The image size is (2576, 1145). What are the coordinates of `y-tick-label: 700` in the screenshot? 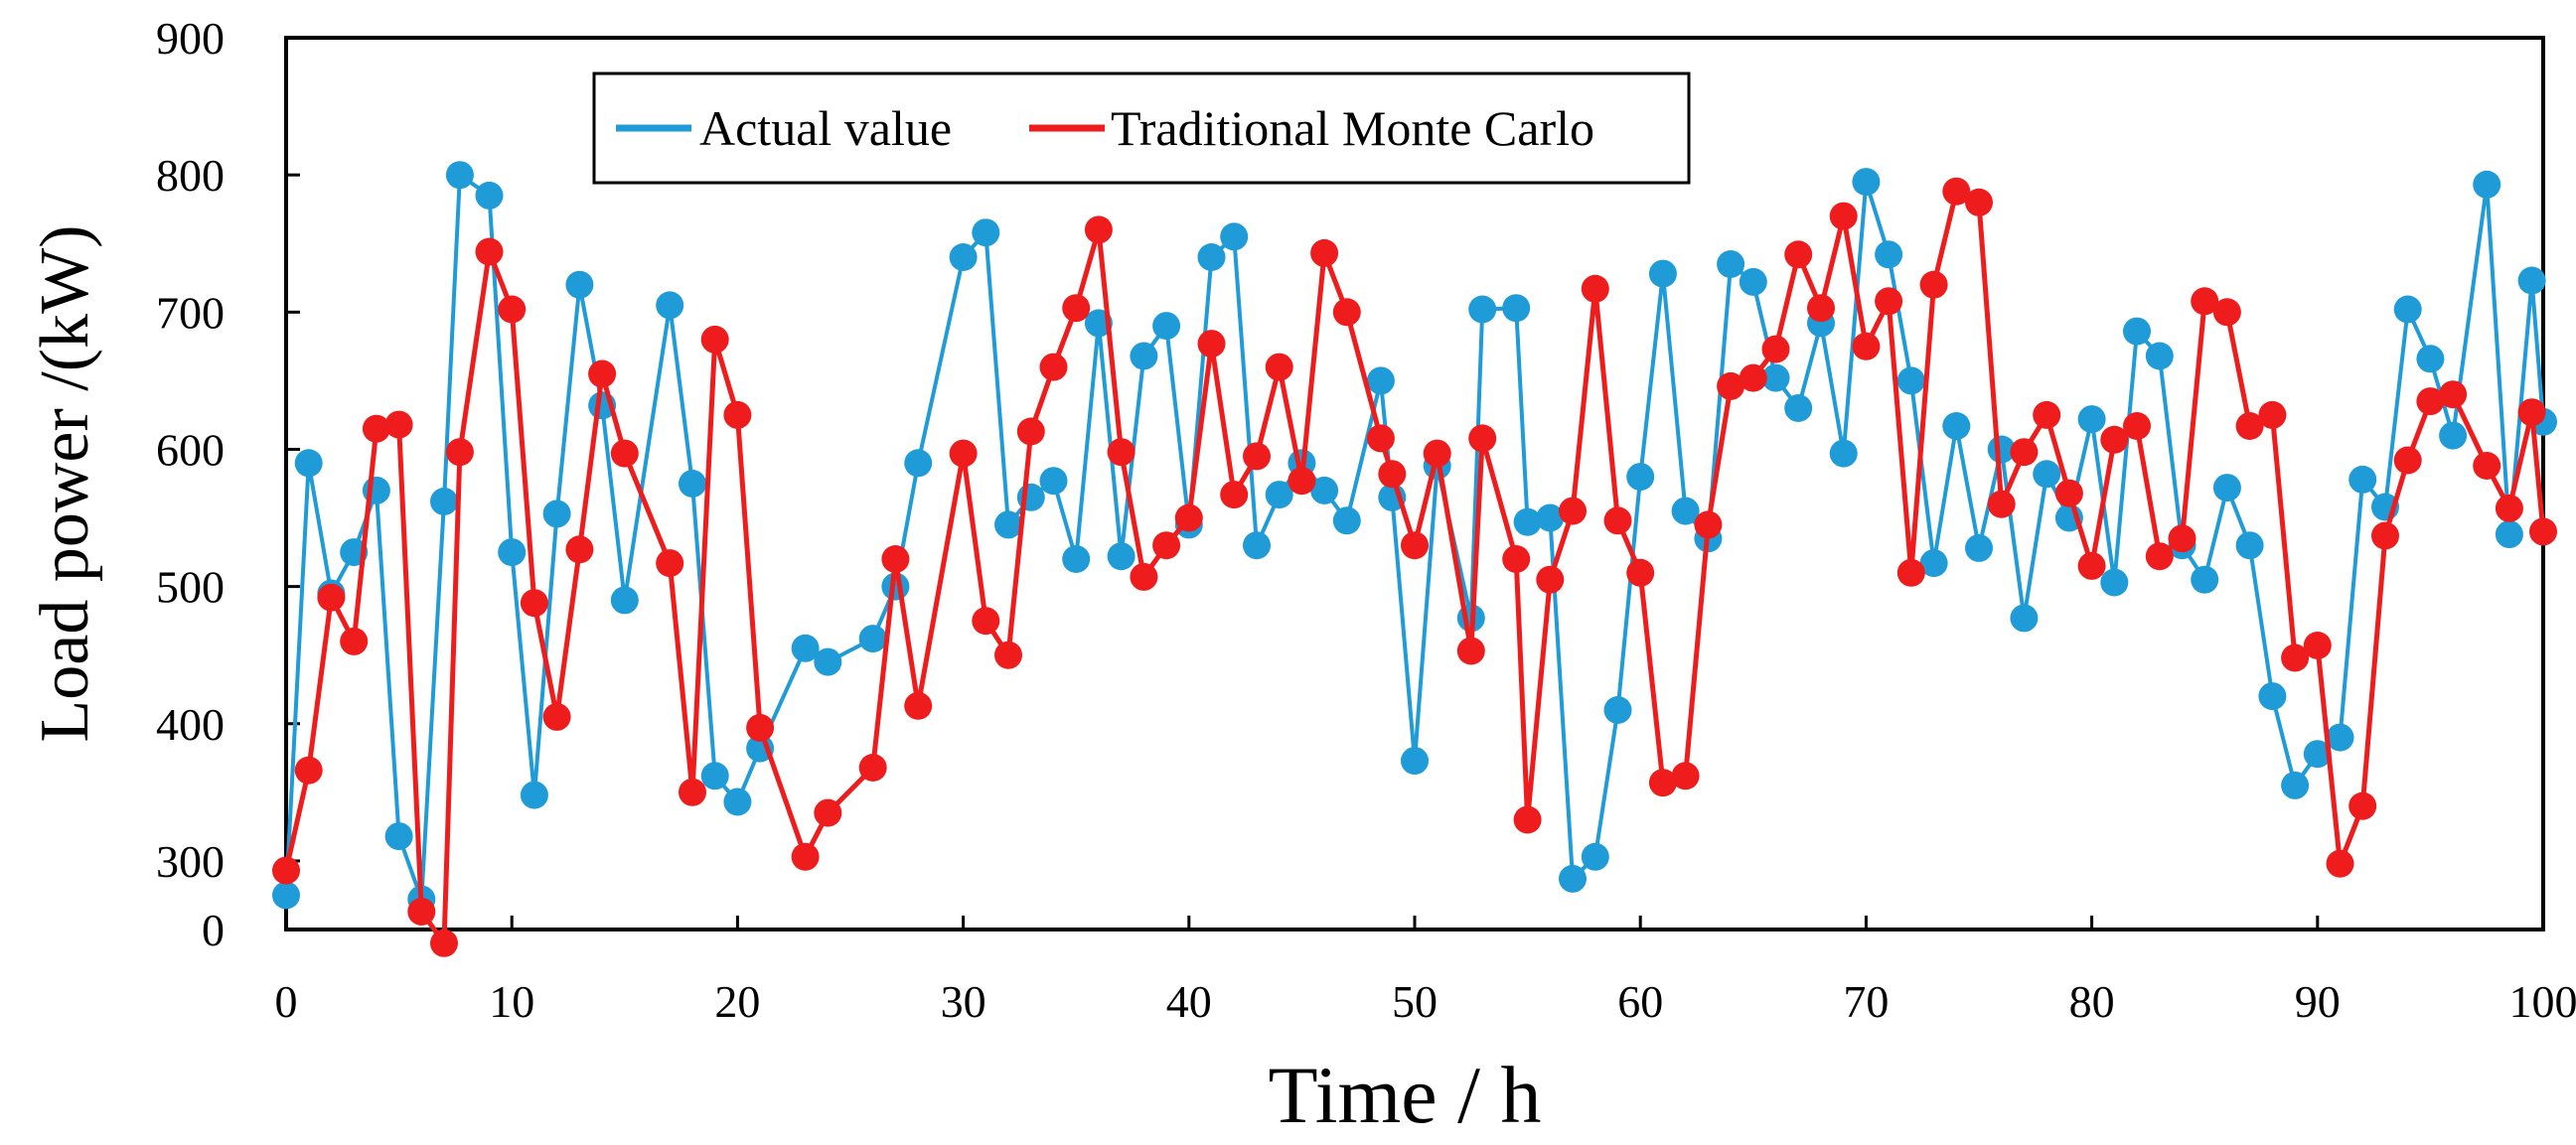 It's located at (190, 312).